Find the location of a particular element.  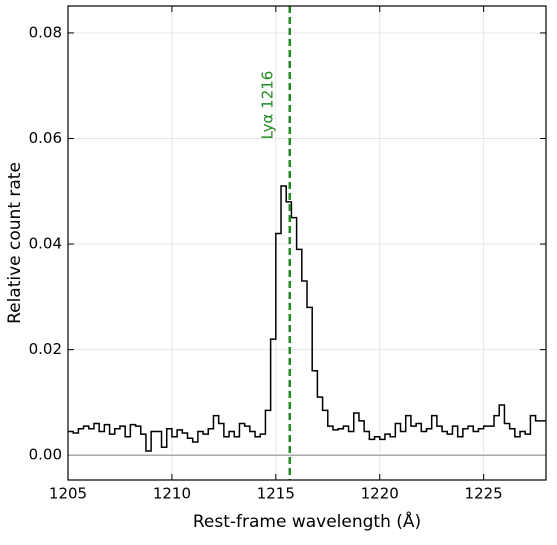

x-tick-label: 1220 is located at coordinates (380, 494).